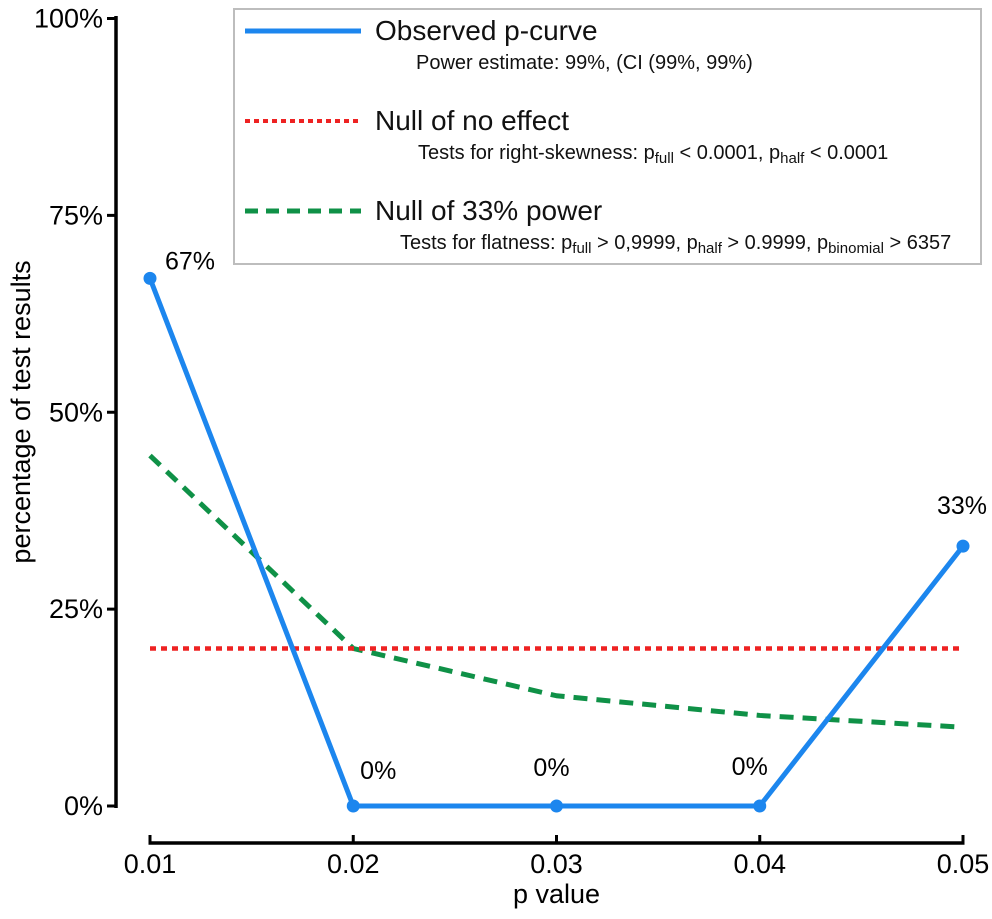 The height and width of the screenshot is (919, 992). I want to click on detail-text: < 0.0001, so click(846, 153).